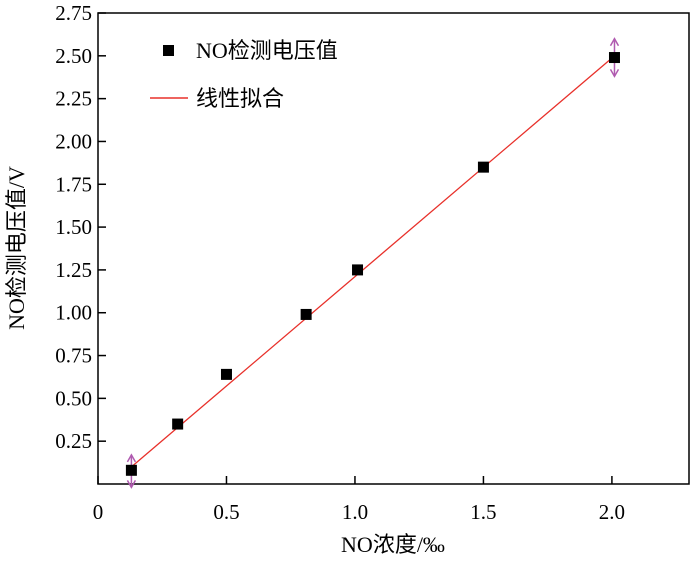 The image size is (700, 567). Describe the element at coordinates (98, 512) in the screenshot. I see `x-tick-label: 0` at that location.